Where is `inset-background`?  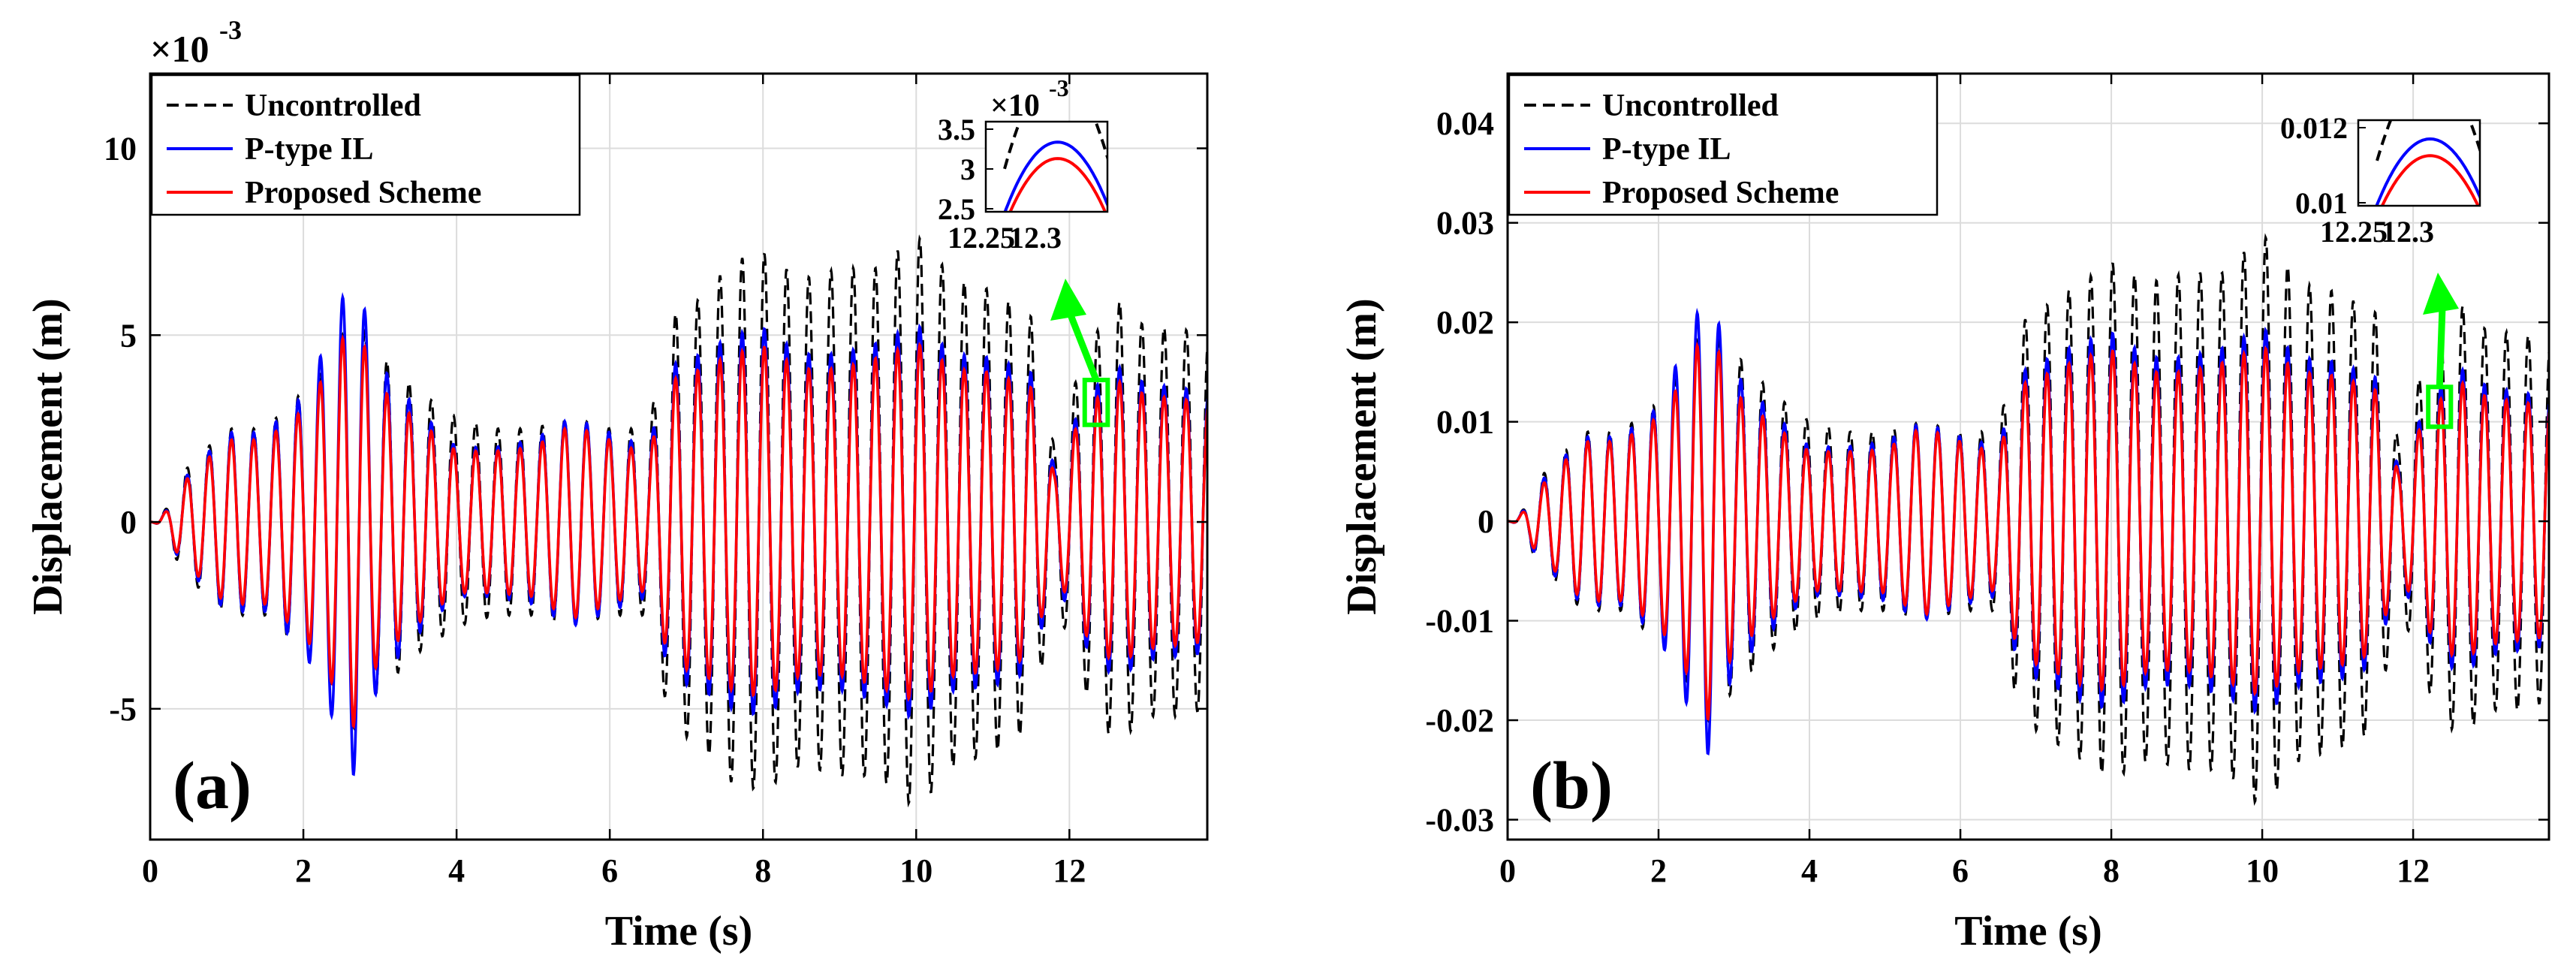
inset-background is located at coordinates (2419, 163).